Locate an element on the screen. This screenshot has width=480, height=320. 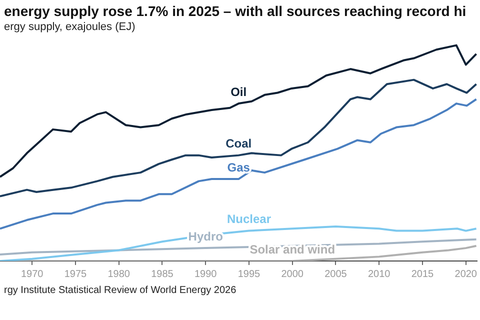
series-label: Coal is located at coordinates (239, 143).